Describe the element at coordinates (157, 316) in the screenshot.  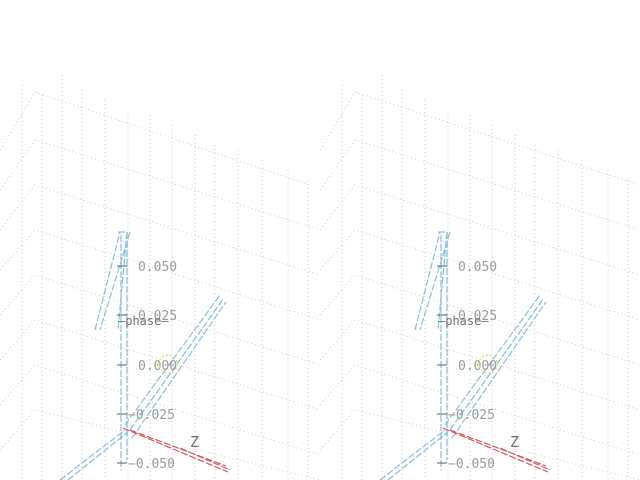
I see `left-tick-label: 0.025` at that location.